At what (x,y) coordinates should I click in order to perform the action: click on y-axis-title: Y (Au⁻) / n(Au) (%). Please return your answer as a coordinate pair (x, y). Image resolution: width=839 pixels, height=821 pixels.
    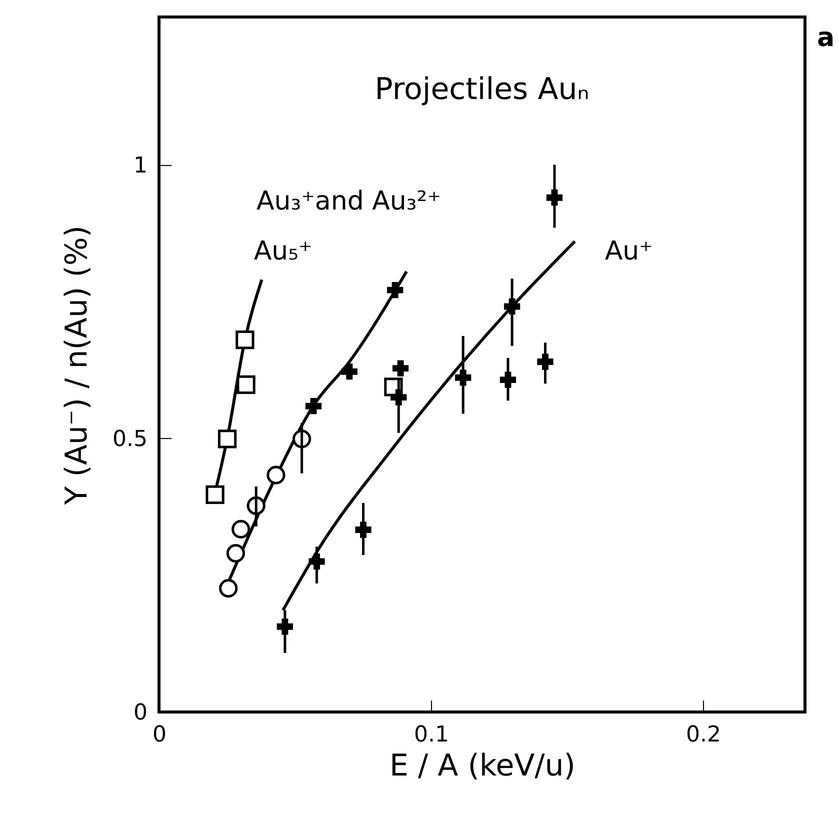
    Looking at the image, I should click on (77, 365).